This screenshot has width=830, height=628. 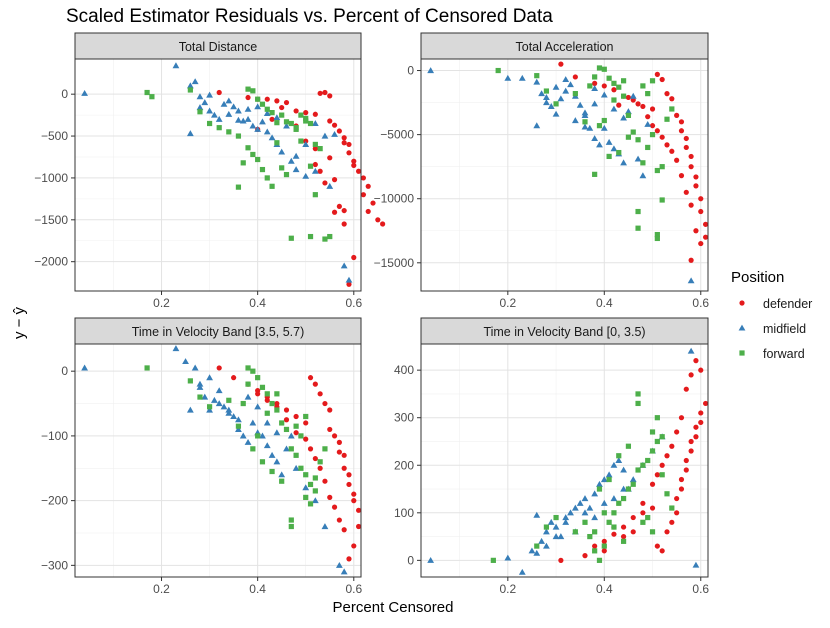 I want to click on x-tick-label: 0.4, so click(x=604, y=303).